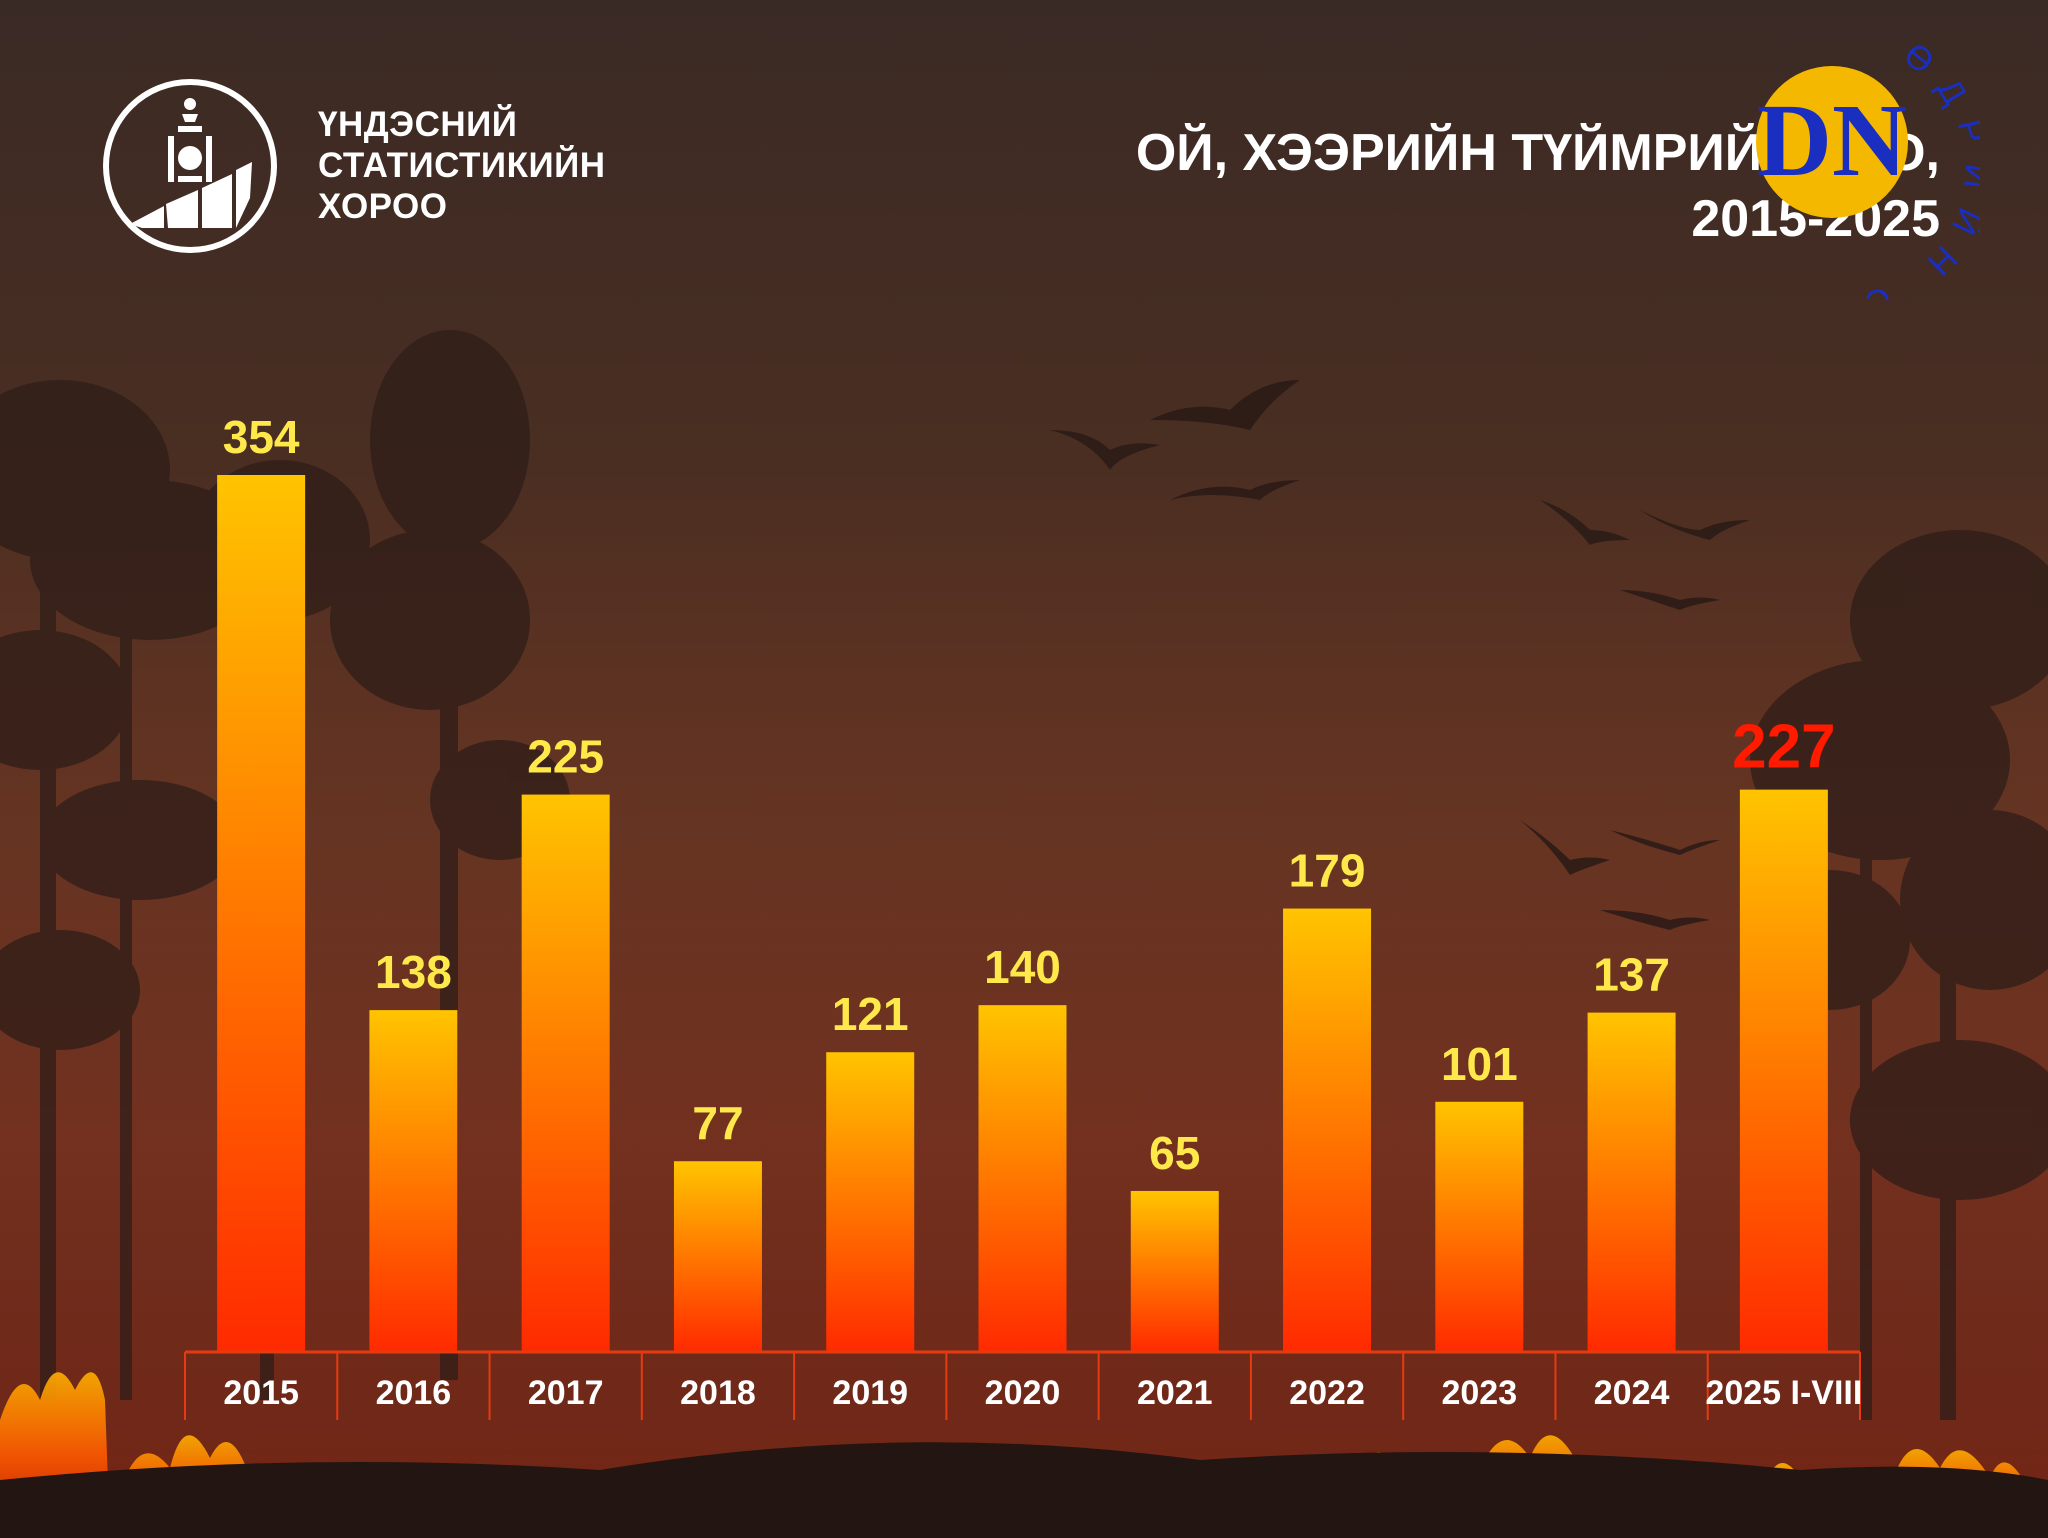 This screenshot has width=2048, height=1538. Describe the element at coordinates (717, 1123) in the screenshot. I see `bar-value-label: 77` at that location.